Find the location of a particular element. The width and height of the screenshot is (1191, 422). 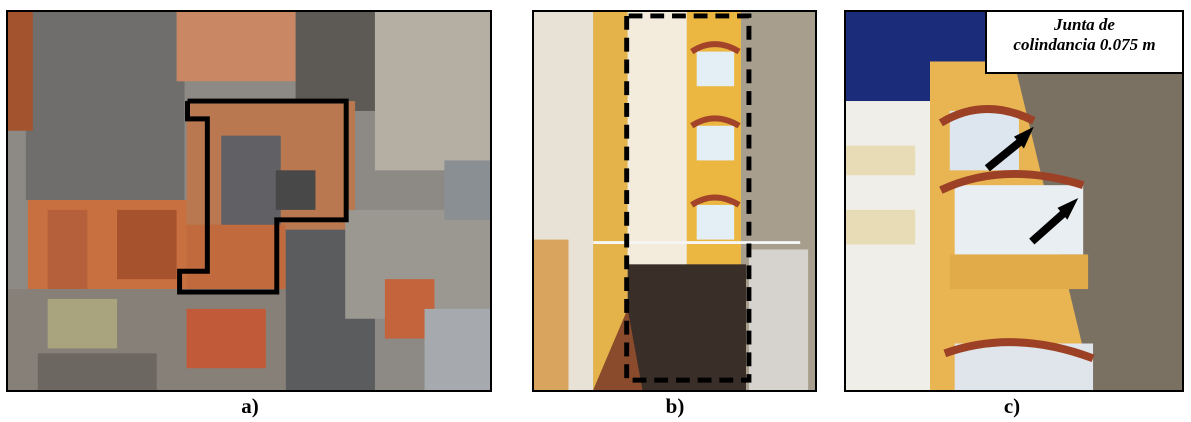

arrow-2-head is located at coordinates (1068, 209).